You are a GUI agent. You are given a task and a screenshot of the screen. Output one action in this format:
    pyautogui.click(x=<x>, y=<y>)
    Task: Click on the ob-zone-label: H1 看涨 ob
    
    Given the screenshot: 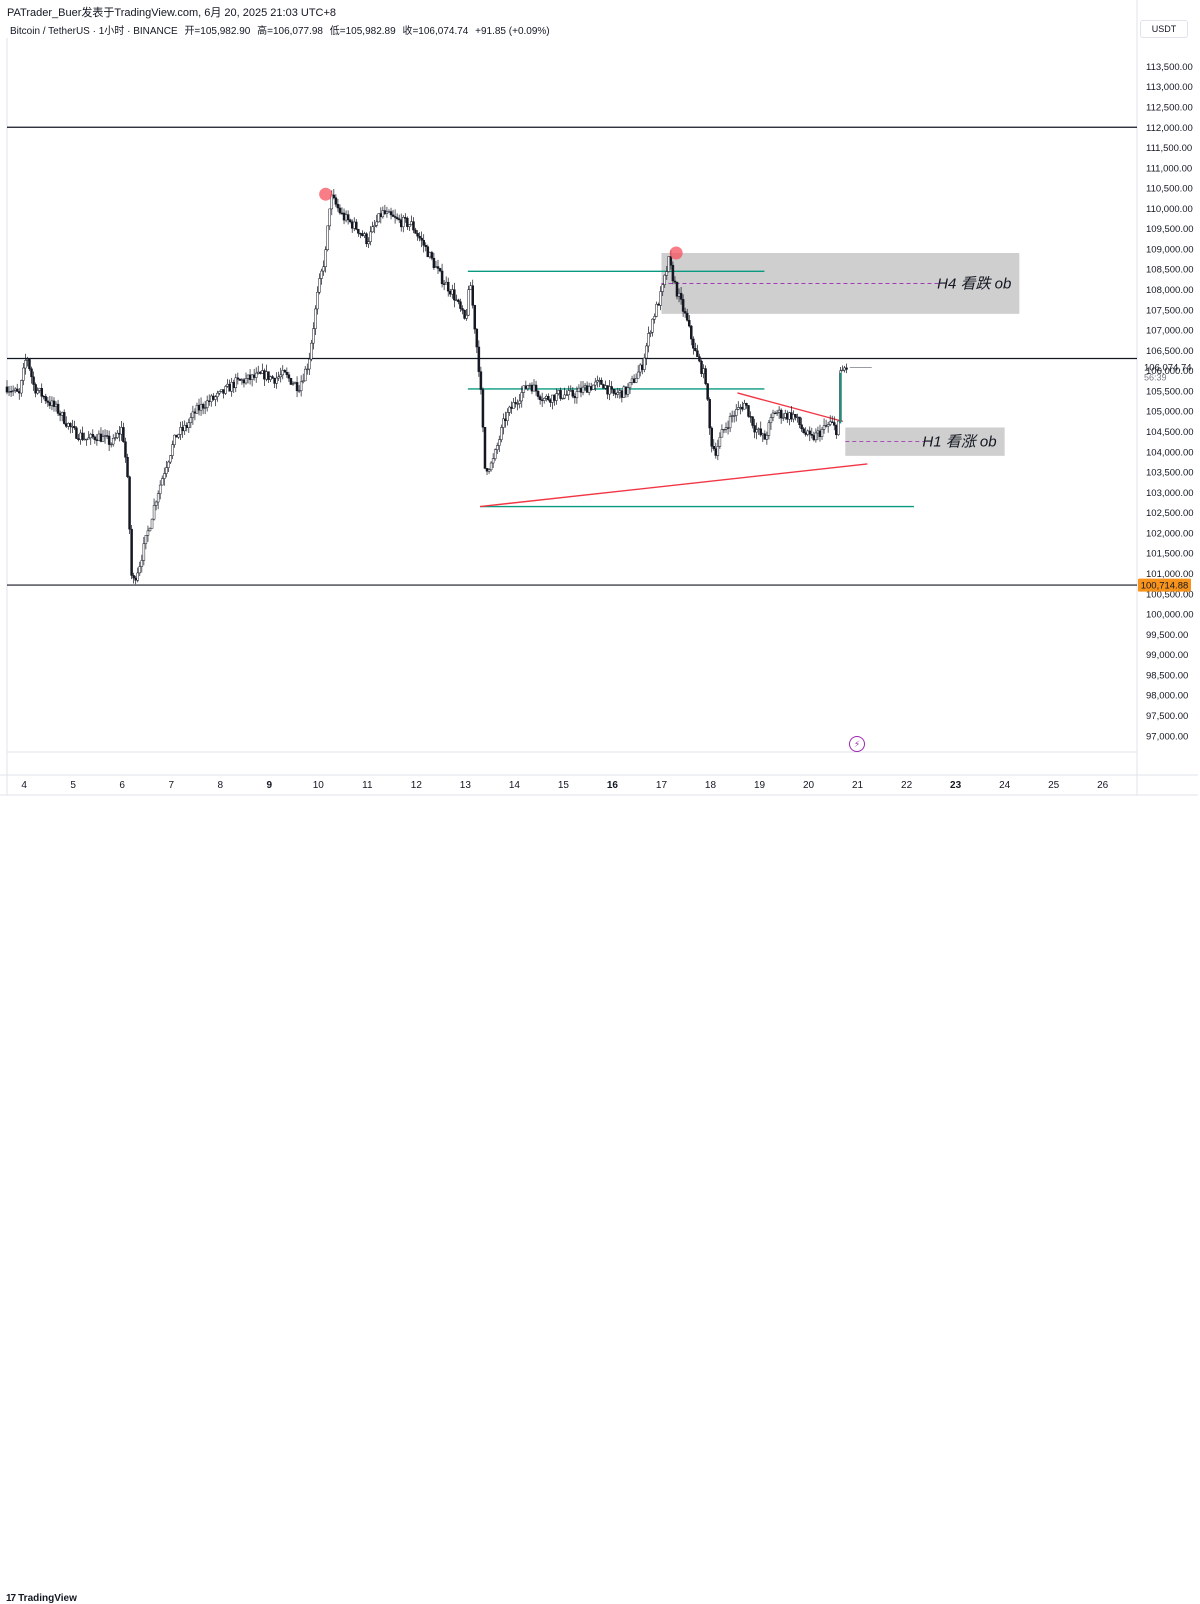 What is the action you would take?
    pyautogui.click(x=959, y=442)
    